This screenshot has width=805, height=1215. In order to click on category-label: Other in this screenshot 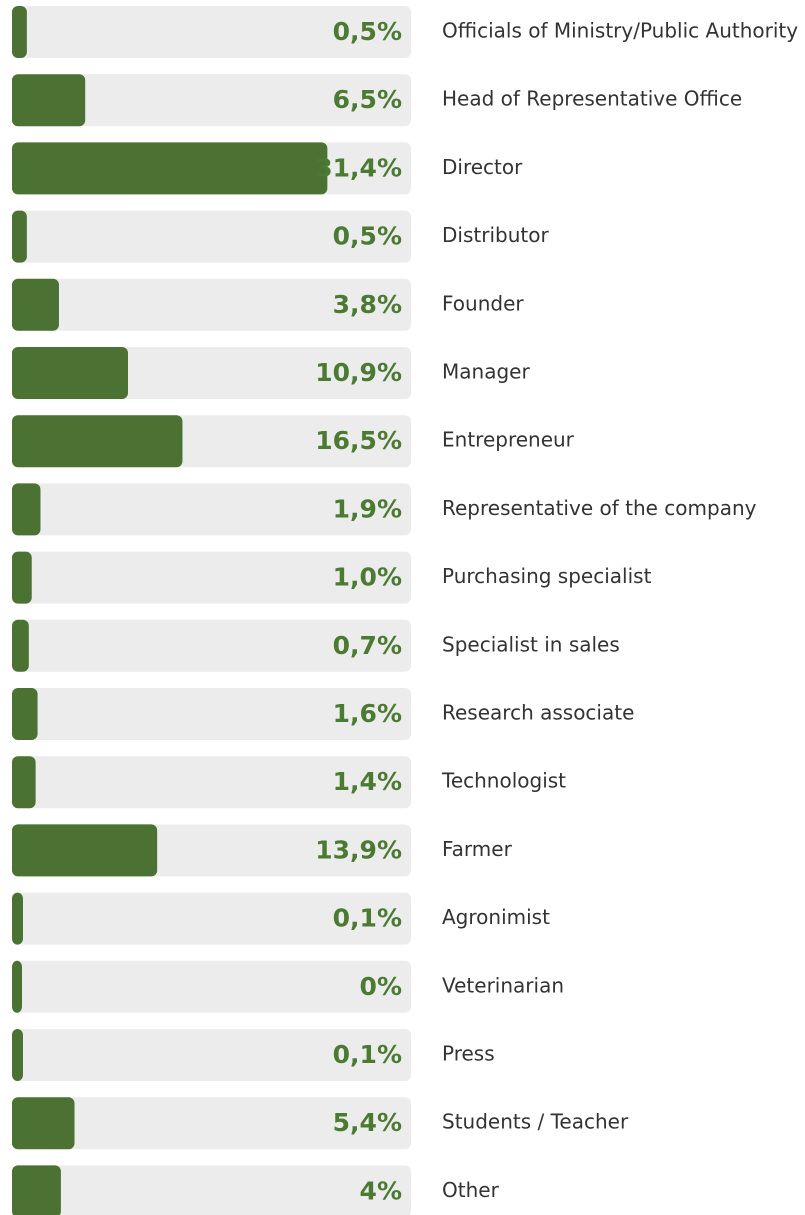, I will do `click(471, 1190)`.